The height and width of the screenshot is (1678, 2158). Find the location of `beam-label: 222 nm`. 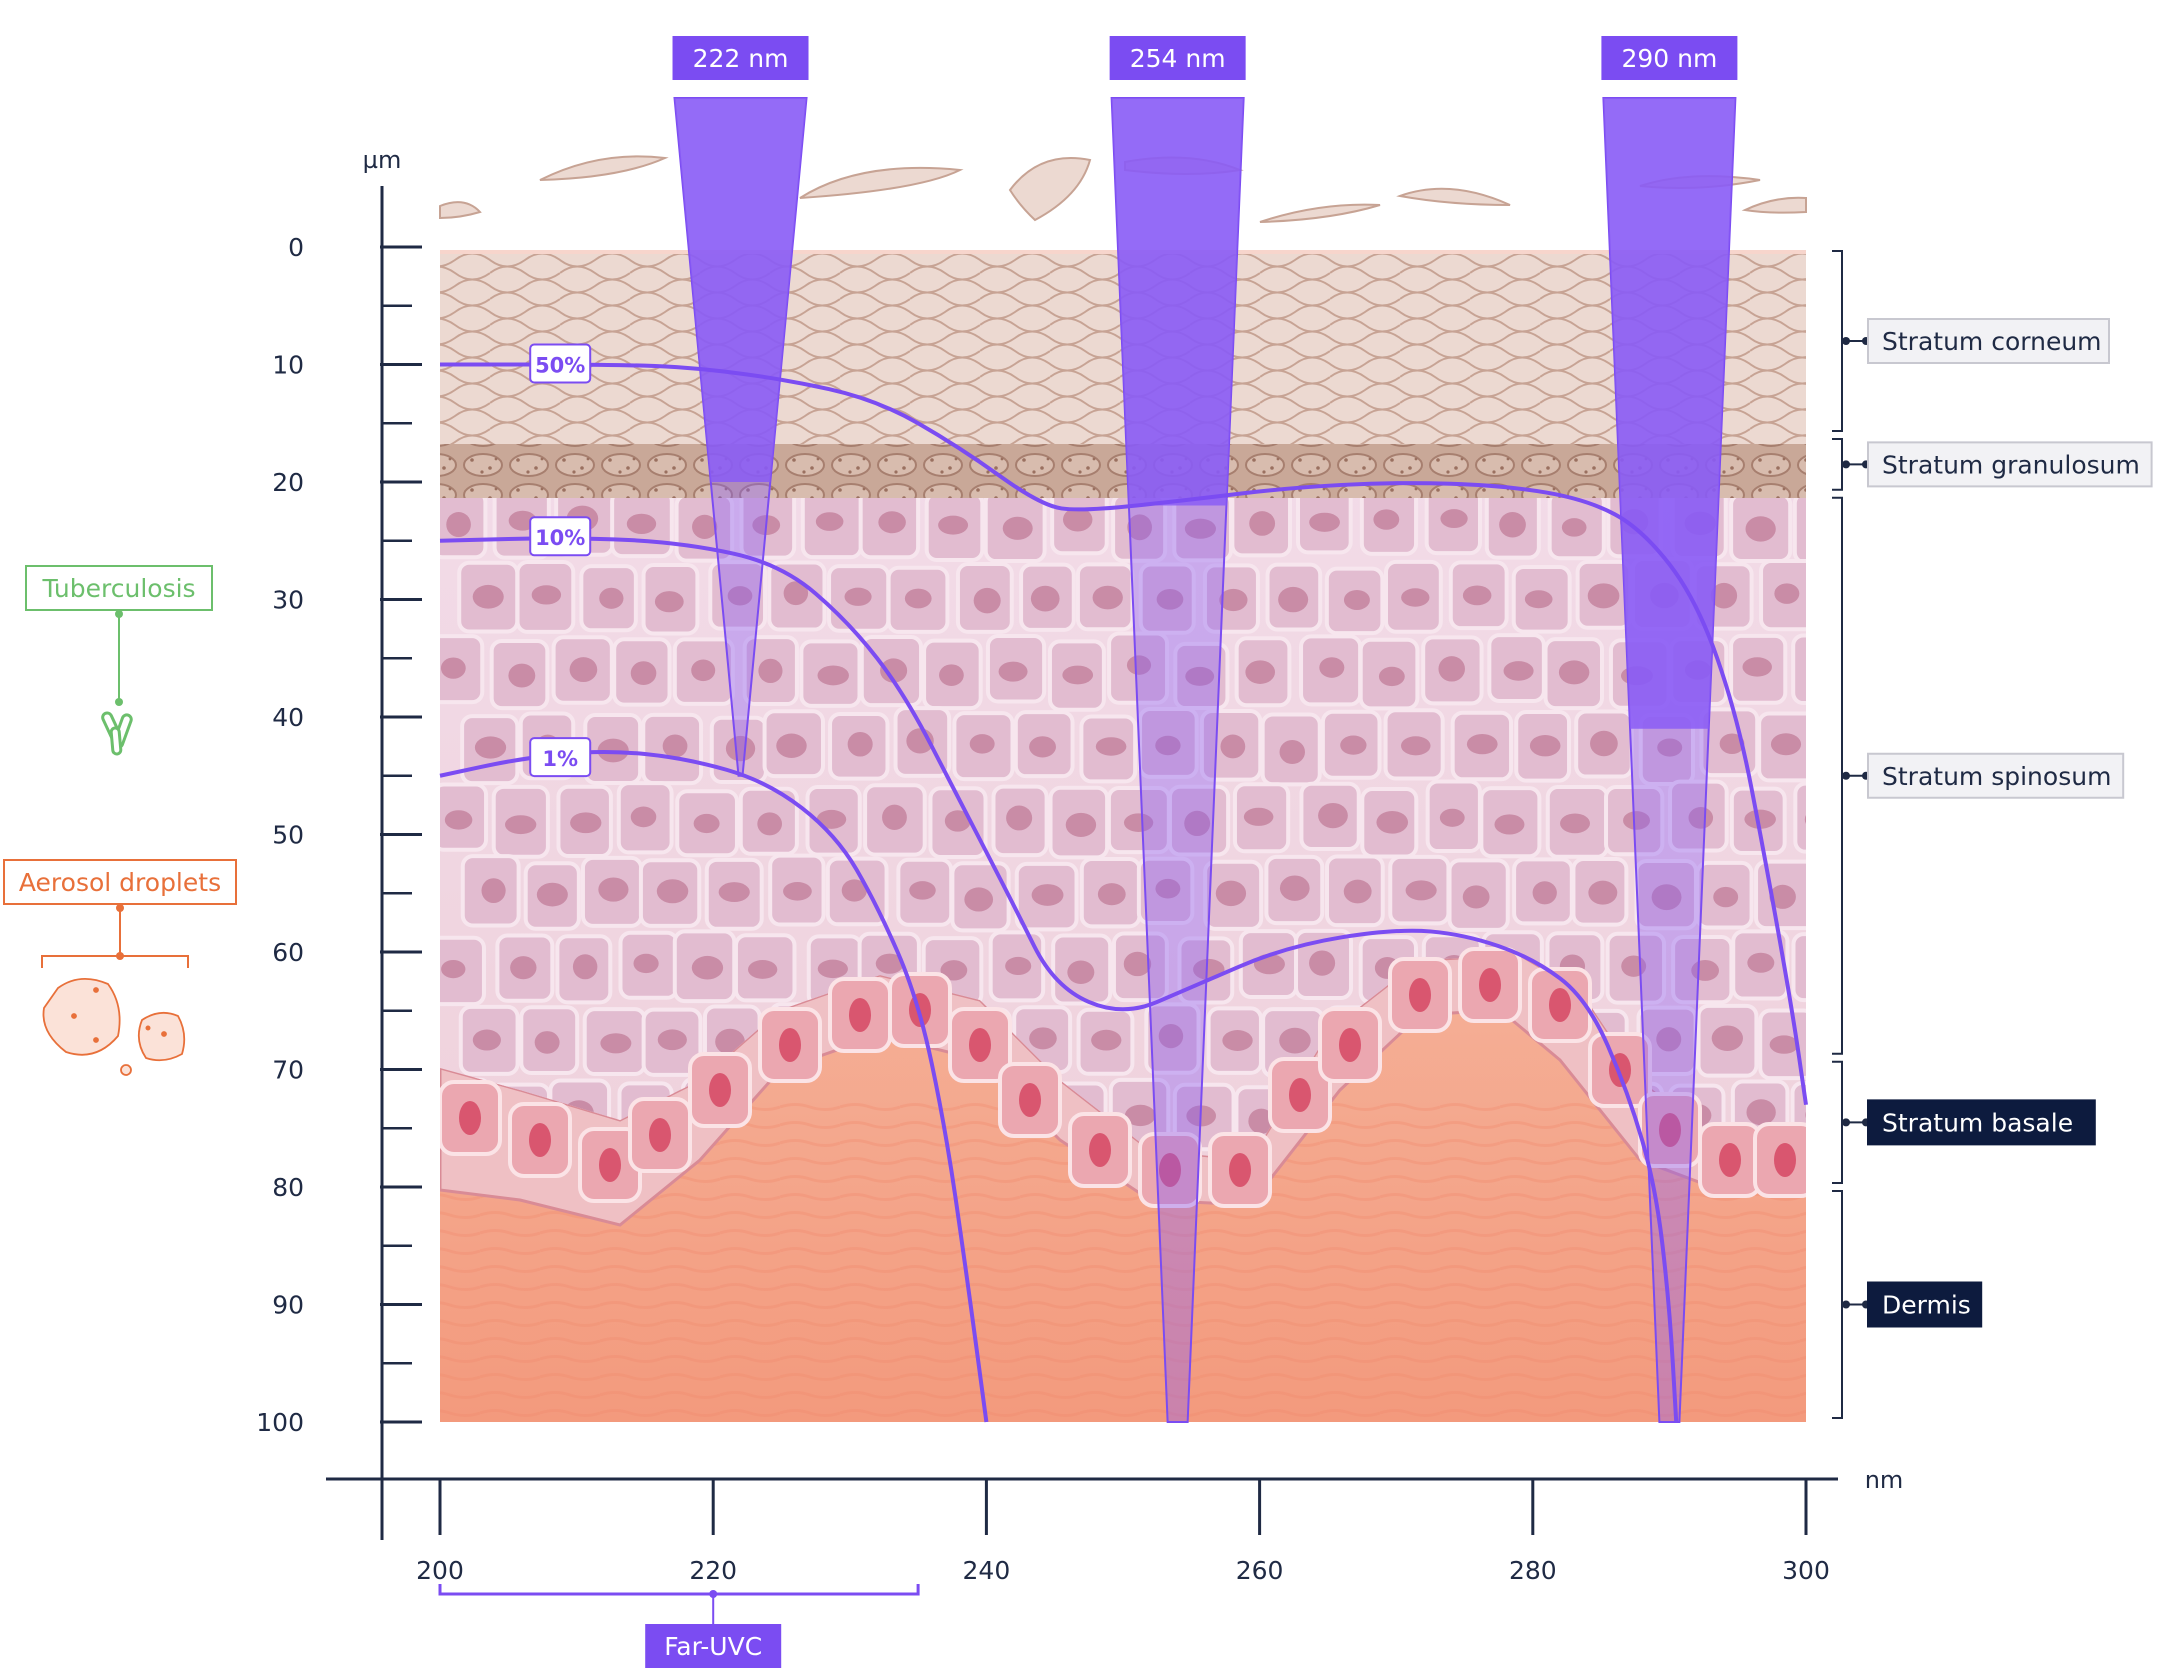

beam-label: 222 nm is located at coordinates (741, 58).